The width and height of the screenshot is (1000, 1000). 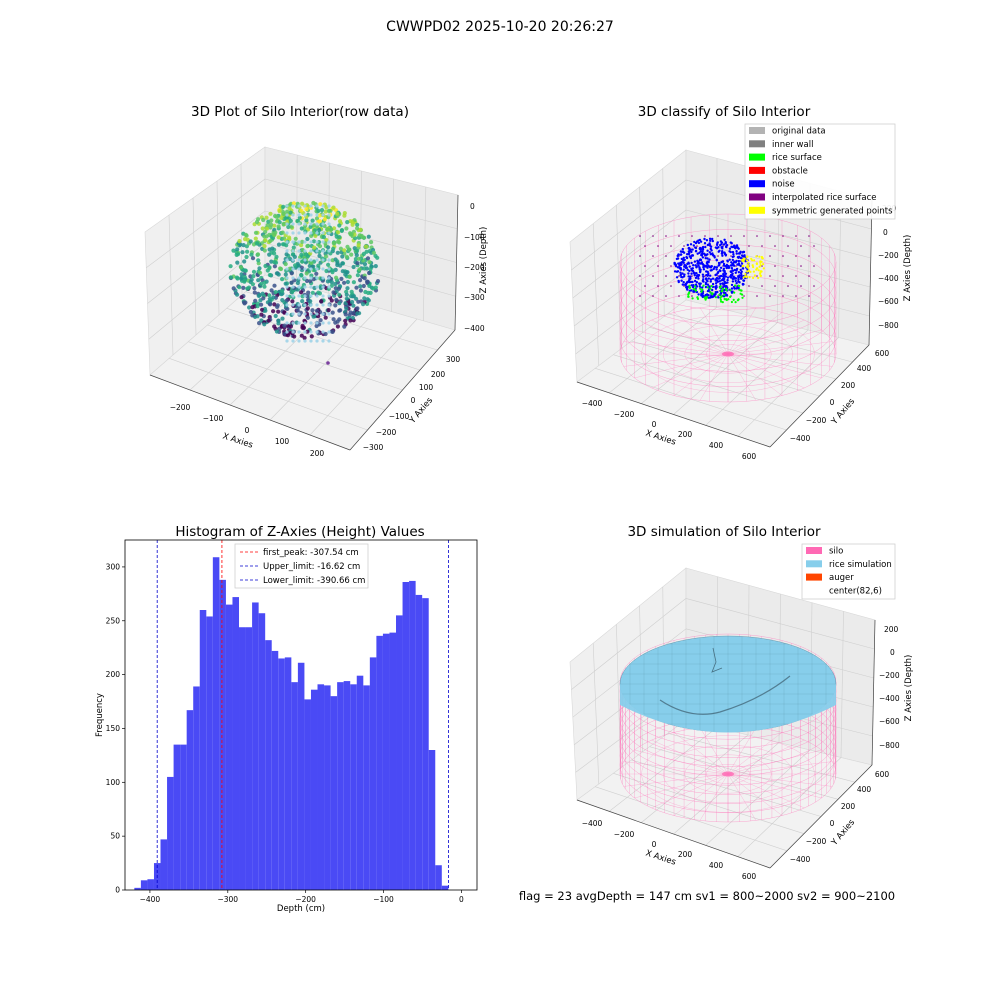 What do you see at coordinates (373, 447) in the screenshot?
I see `raw-3d-y-tick: −300` at bounding box center [373, 447].